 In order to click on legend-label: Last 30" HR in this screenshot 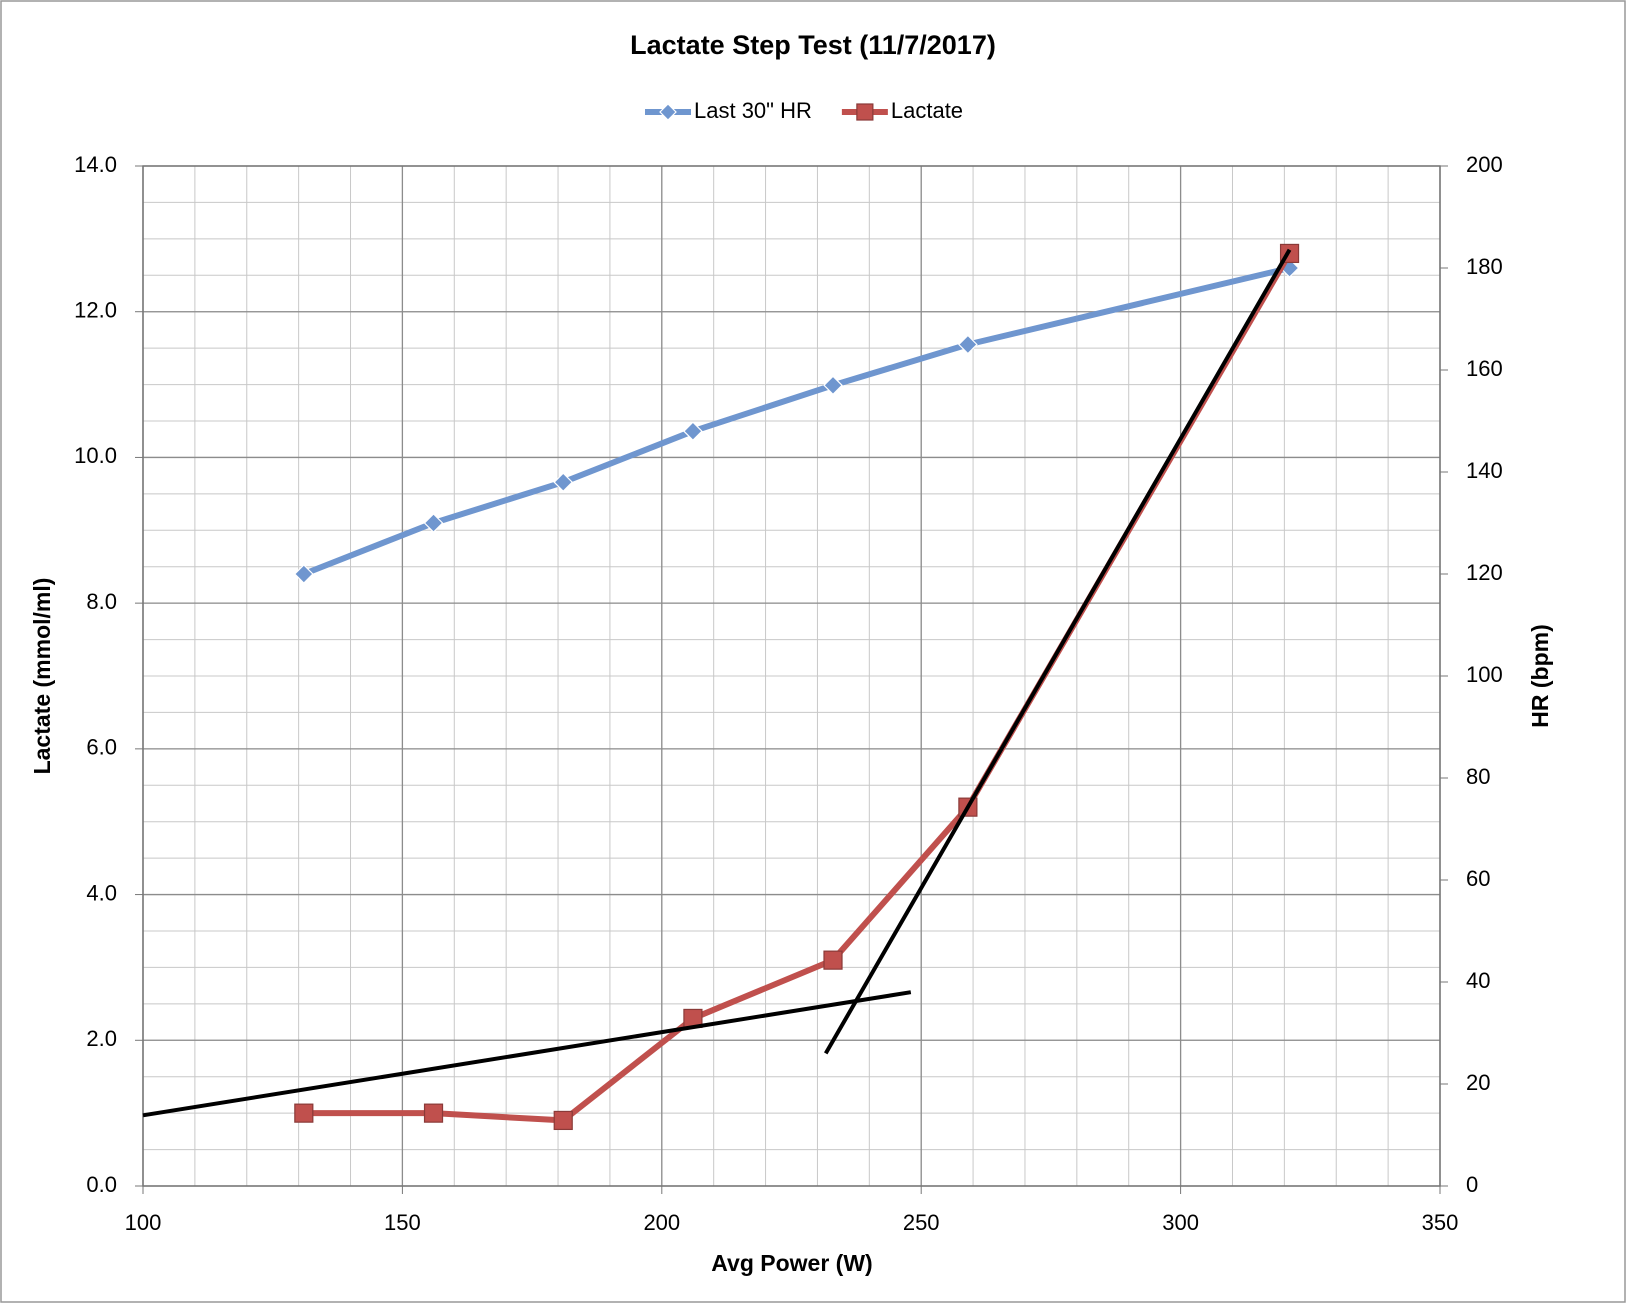, I will do `click(753, 110)`.